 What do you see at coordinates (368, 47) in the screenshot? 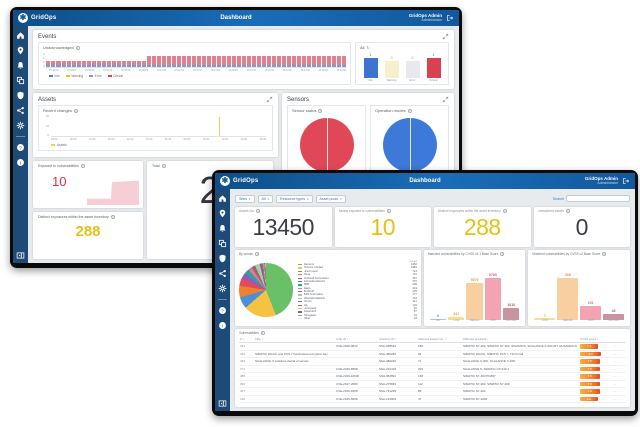
I see `refresh-icon: ↻` at bounding box center [368, 47].